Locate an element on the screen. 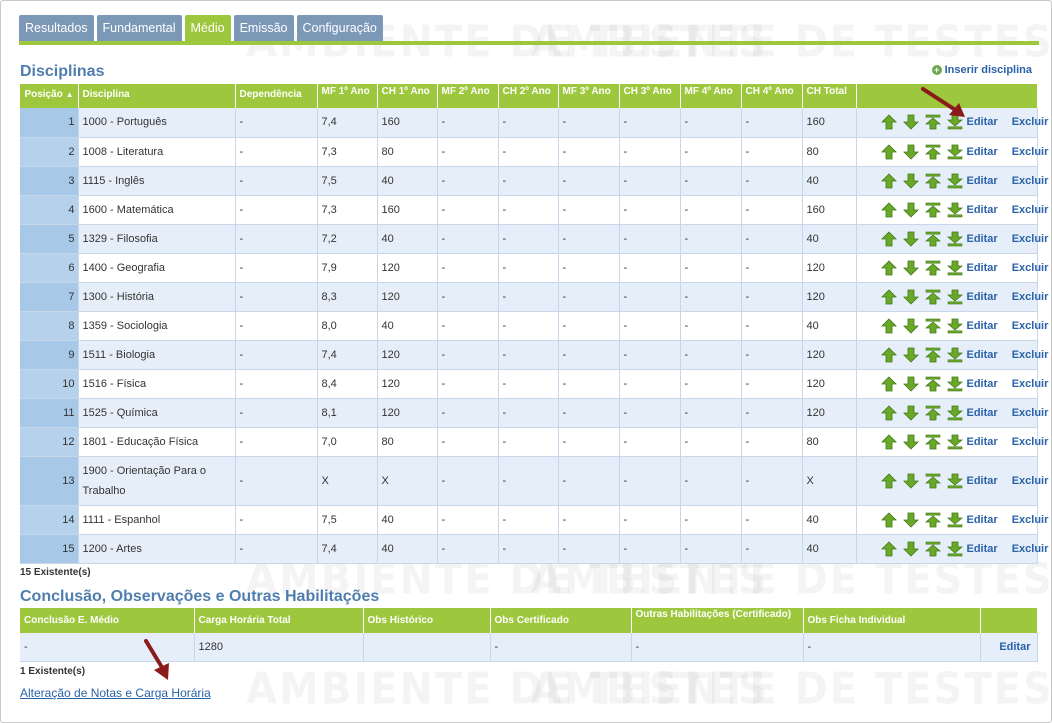 The width and height of the screenshot is (1052, 723). conclusao-edit-link: Editar is located at coordinates (1015, 646).